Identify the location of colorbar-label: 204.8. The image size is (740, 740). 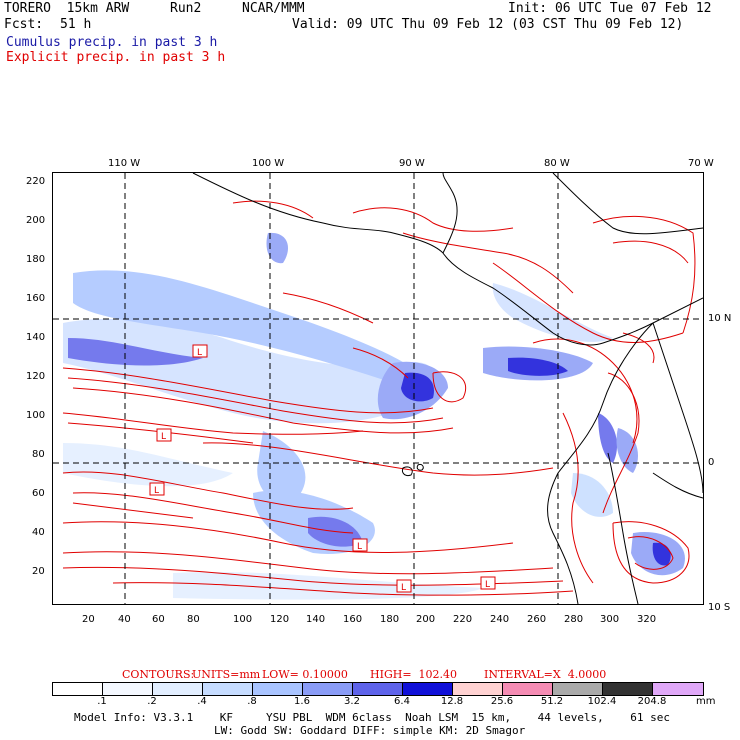
(652, 701).